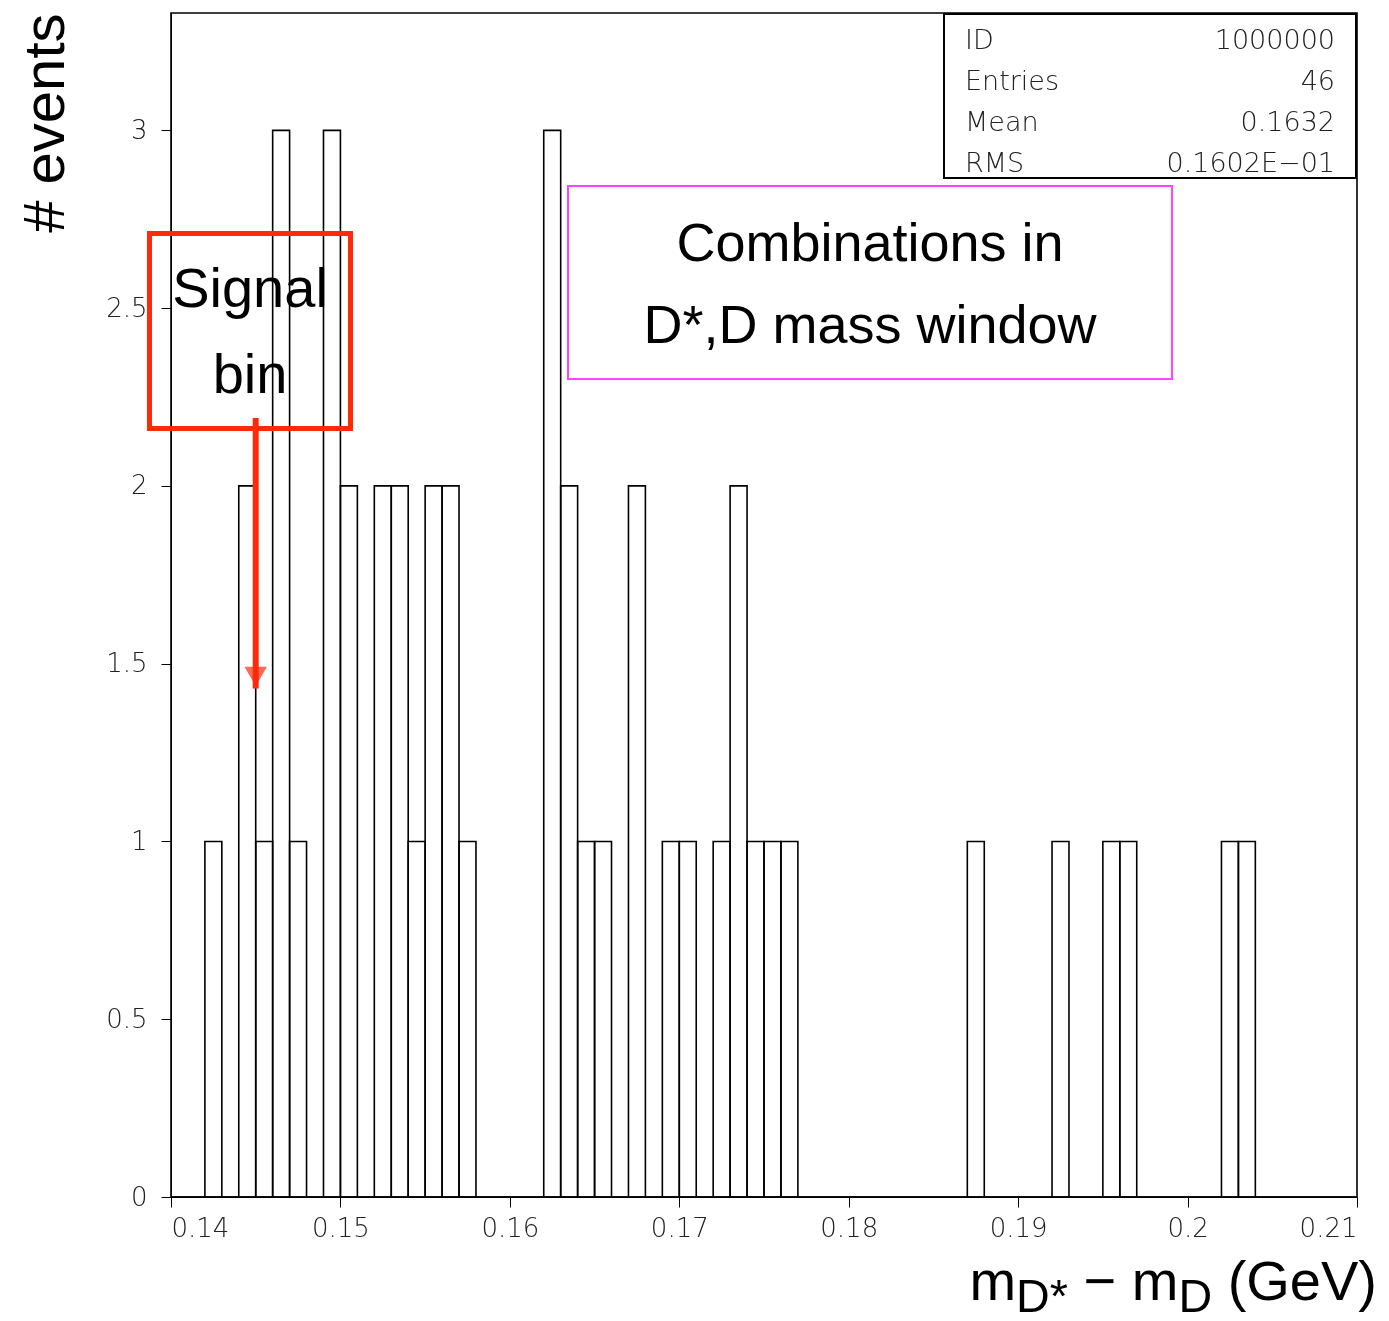 This screenshot has height=1321, width=1389. What do you see at coordinates (1188, 1227) in the screenshot?
I see `x-tick-label: 0.2` at bounding box center [1188, 1227].